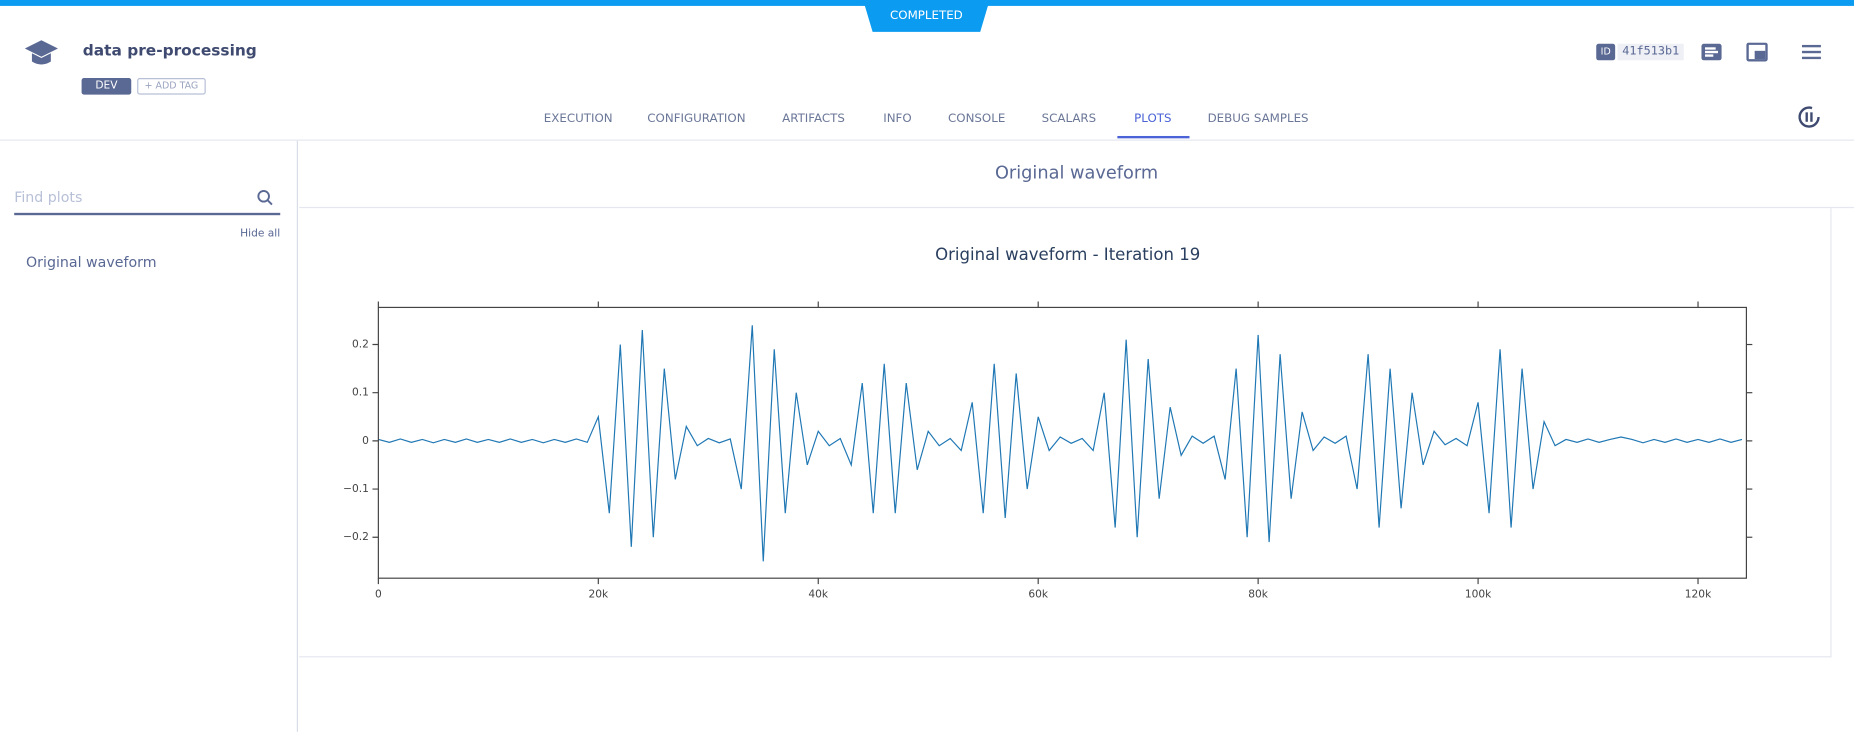 The width and height of the screenshot is (1854, 732). I want to click on search-underline, so click(147, 214).